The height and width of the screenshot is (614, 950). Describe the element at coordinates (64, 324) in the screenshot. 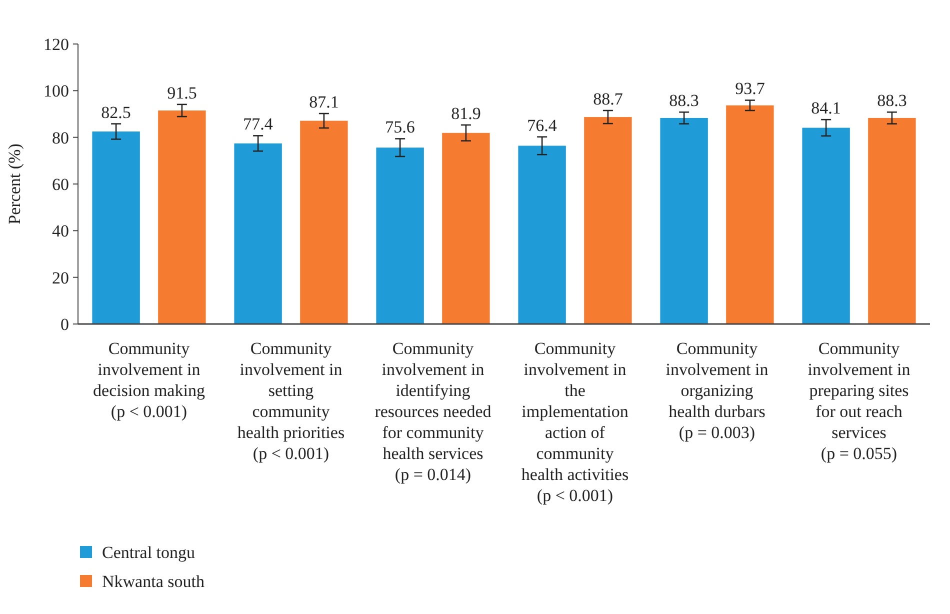

I see `y-tick-label: 0` at that location.